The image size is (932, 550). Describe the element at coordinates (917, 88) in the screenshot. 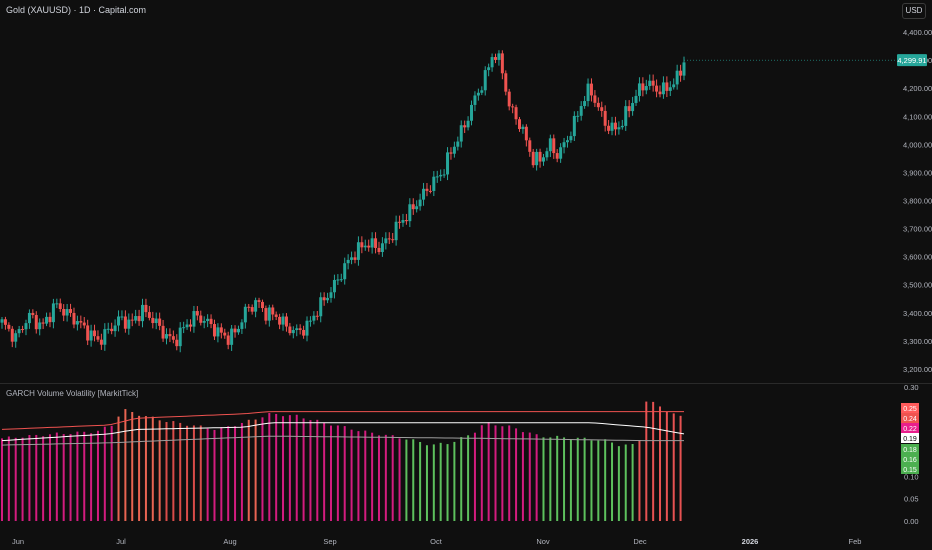

I see `y-tick-label: 4,200.00` at that location.